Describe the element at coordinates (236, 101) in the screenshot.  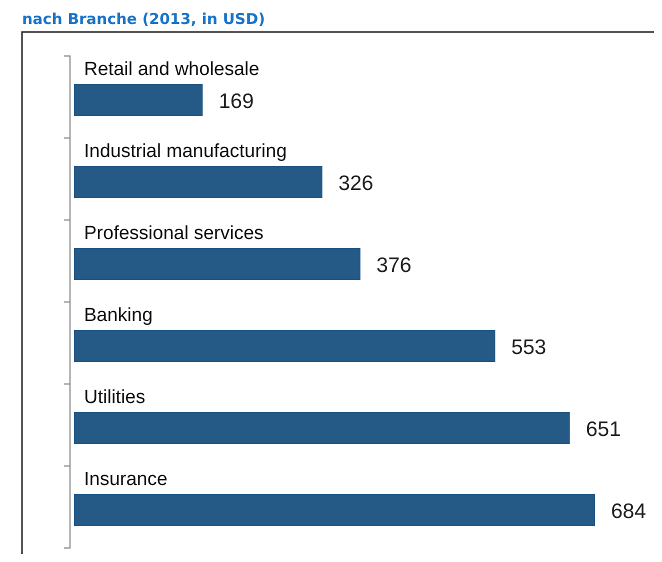
I see `data-label: 169` at that location.